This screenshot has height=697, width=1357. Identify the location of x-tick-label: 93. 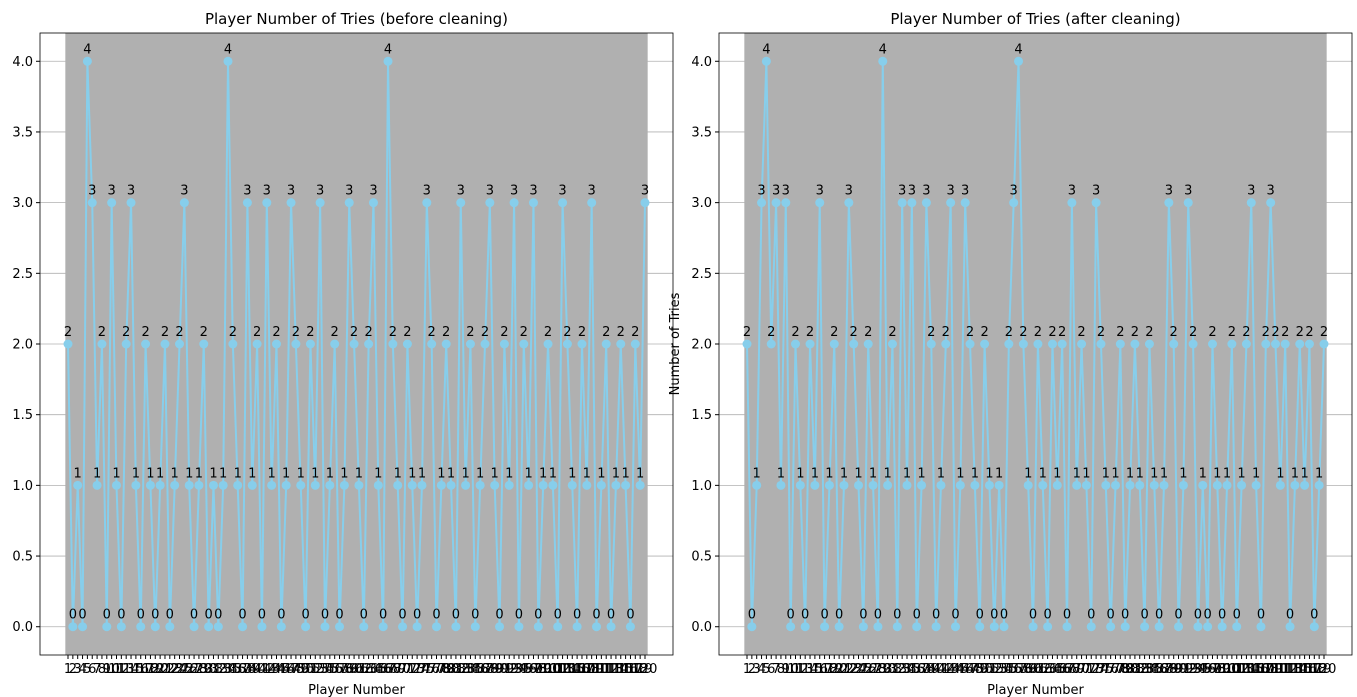
(1193, 669).